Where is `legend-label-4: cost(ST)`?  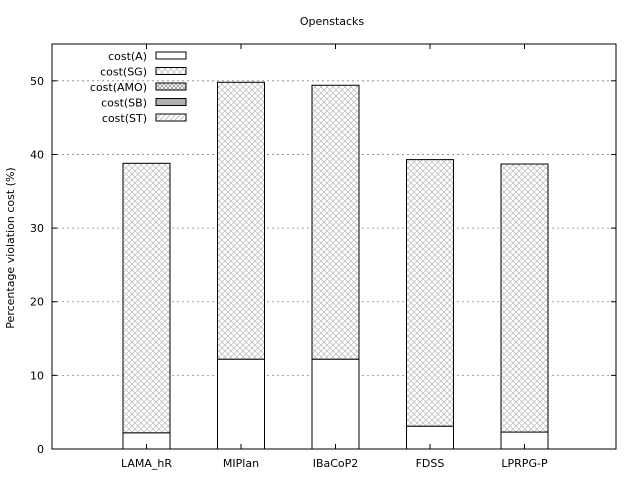
legend-label-4: cost(ST) is located at coordinates (124, 118).